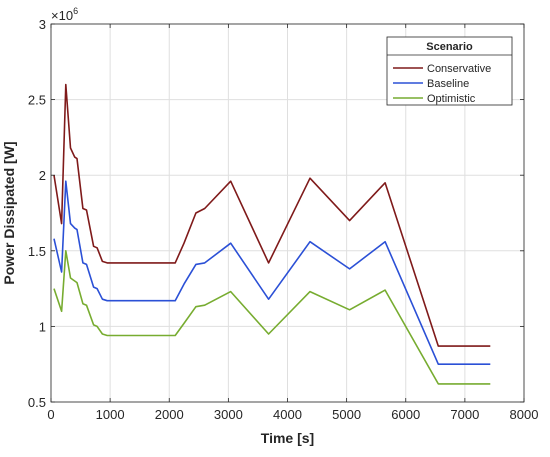 This screenshot has height=457, width=550. What do you see at coordinates (448, 84) in the screenshot?
I see `legend-label-baseline: Baseline` at bounding box center [448, 84].